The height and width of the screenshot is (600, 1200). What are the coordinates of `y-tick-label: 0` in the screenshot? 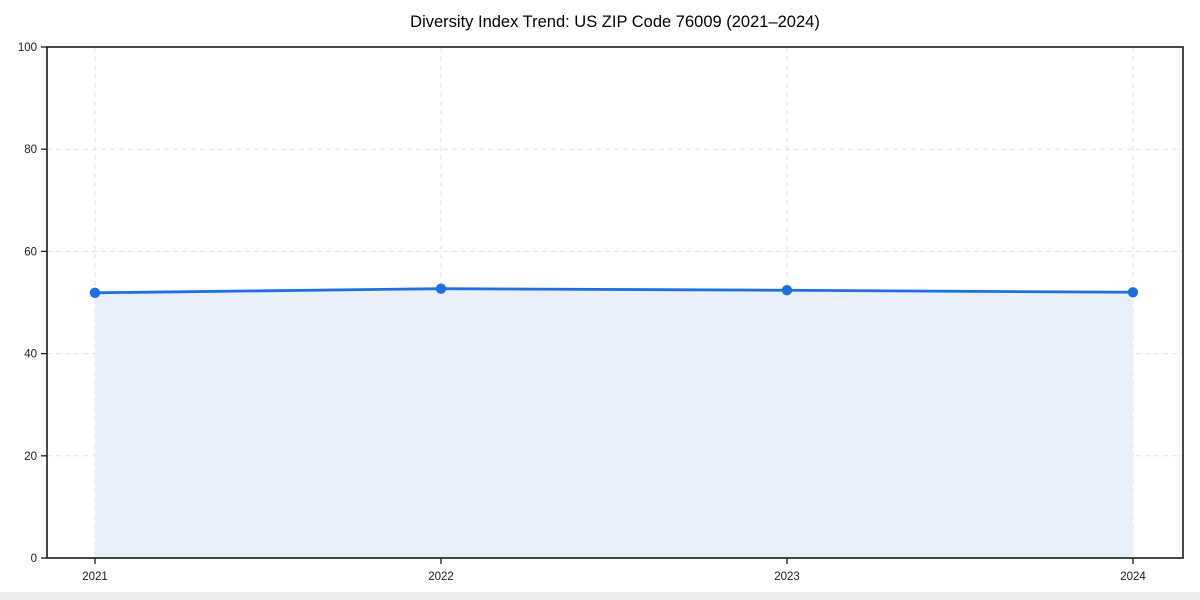 It's located at (34, 559).